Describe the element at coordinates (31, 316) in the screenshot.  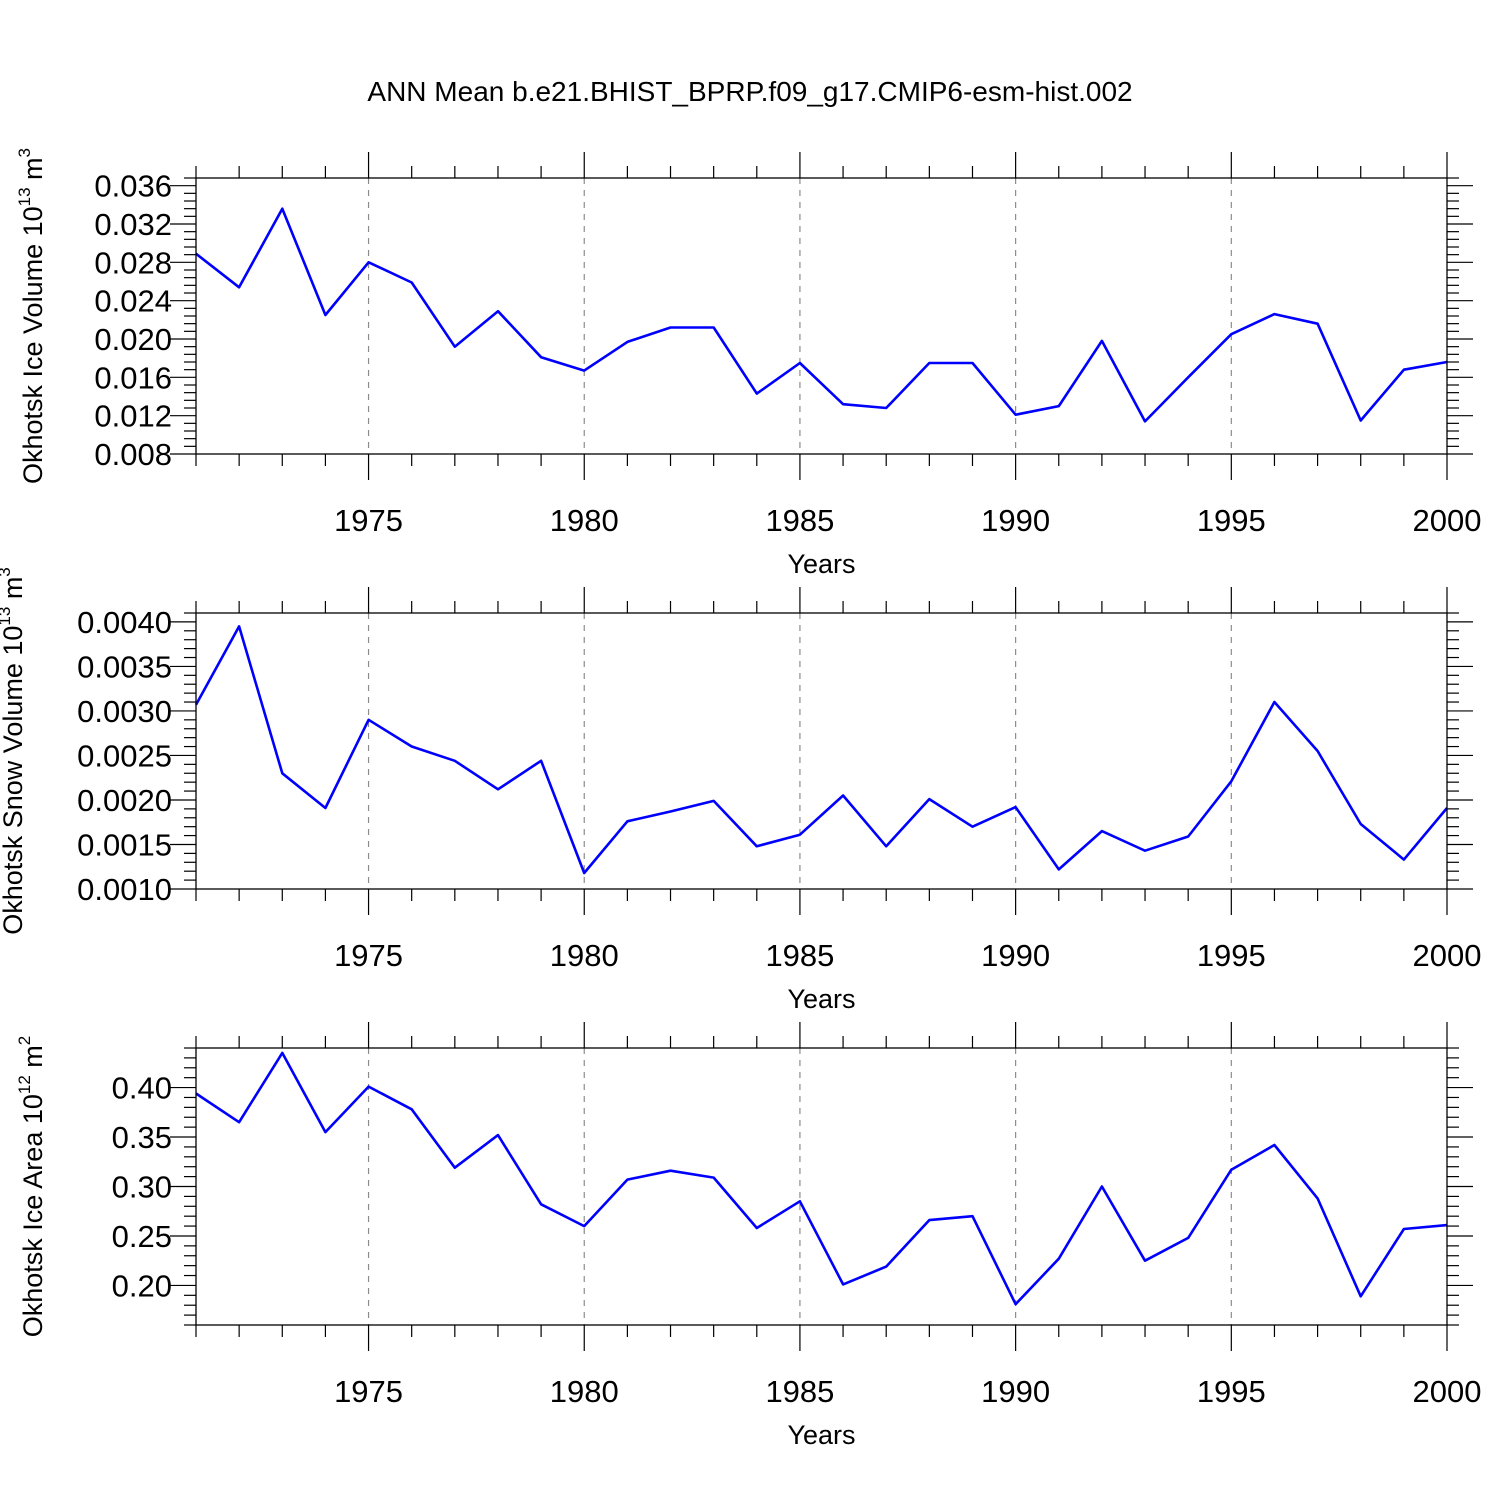
I see `y-axis-title: Okhotsk Ice Volume 1013 m3` at that location.